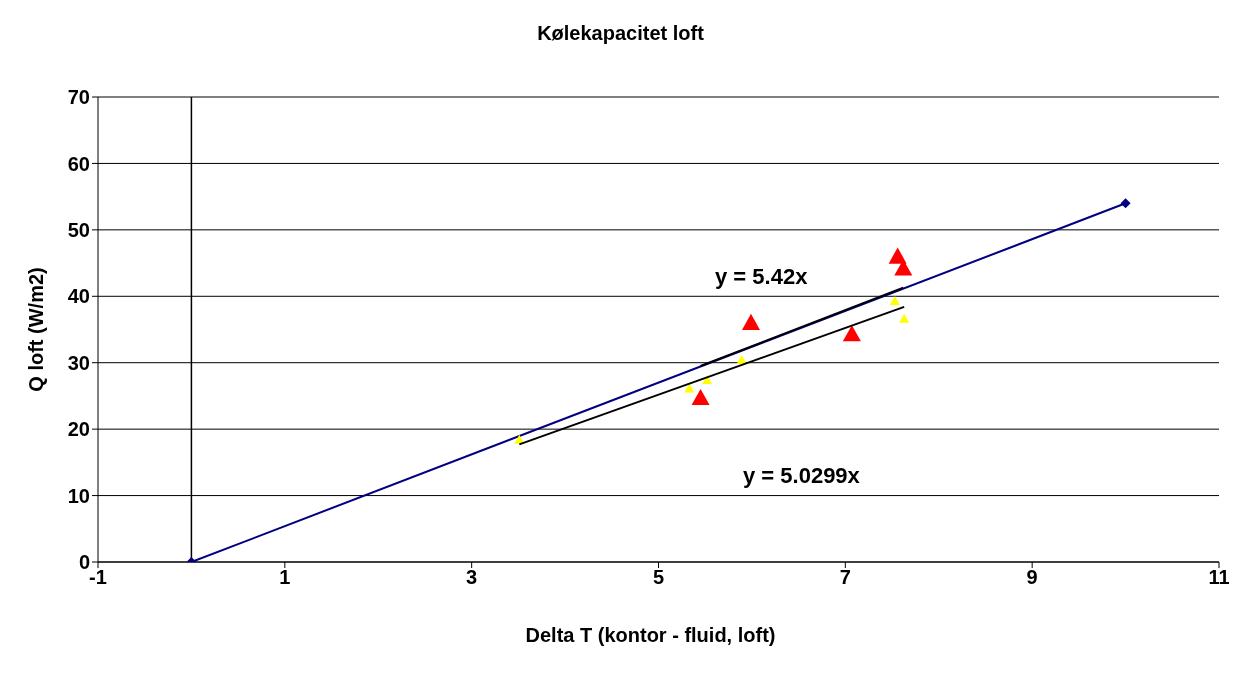  Describe the element at coordinates (658, 577) in the screenshot. I see `x-tick-label: 5` at that location.